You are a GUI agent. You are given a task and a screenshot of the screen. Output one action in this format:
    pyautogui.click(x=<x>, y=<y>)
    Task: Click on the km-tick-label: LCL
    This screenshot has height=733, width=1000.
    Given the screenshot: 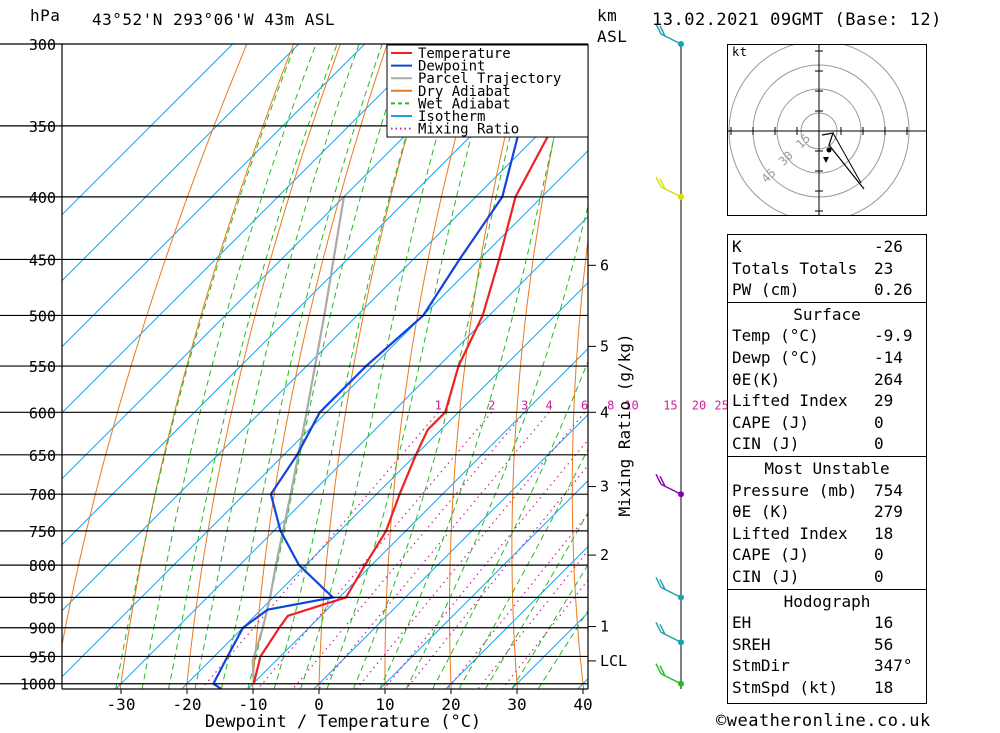 What is the action you would take?
    pyautogui.click(x=613, y=661)
    